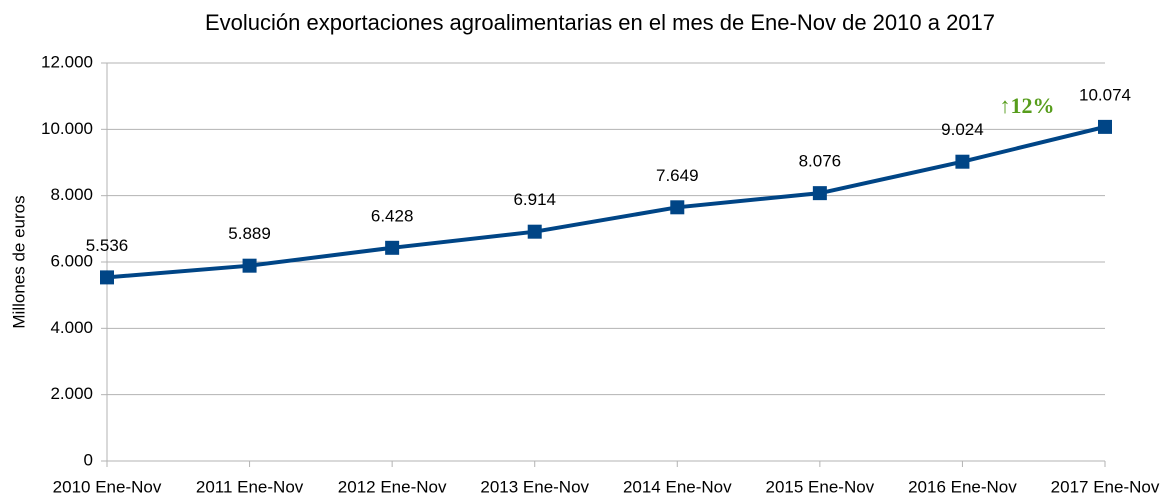 This screenshot has height=497, width=1175. Describe the element at coordinates (392, 486) in the screenshot. I see `x-tick-label: 2012 Ene-Nov` at that location.